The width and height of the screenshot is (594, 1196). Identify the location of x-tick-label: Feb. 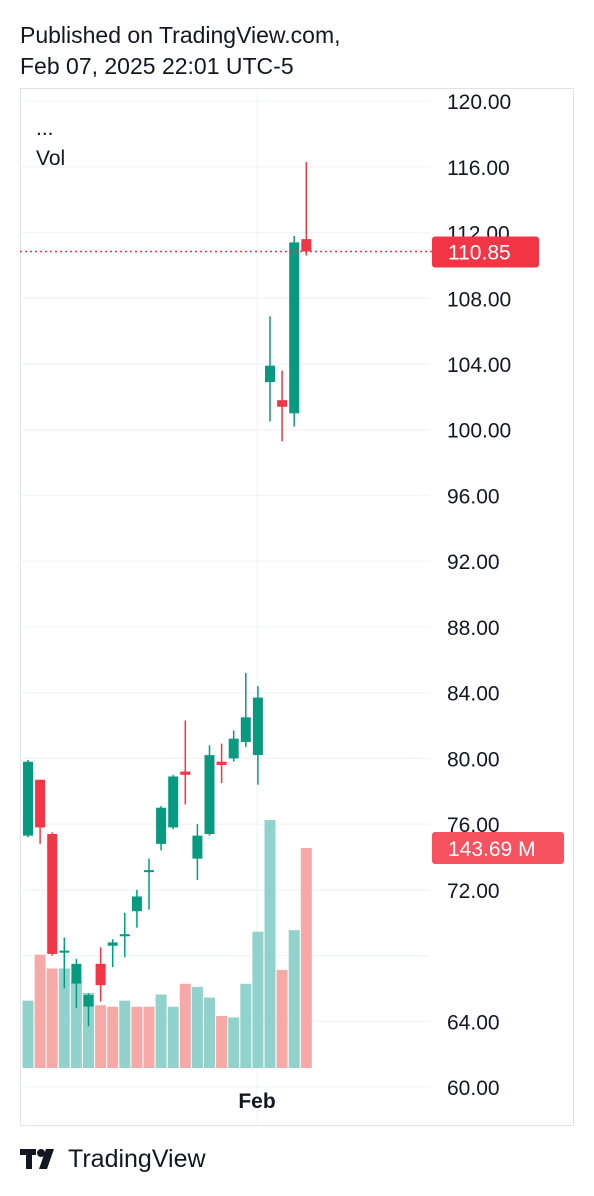
(256, 1101).